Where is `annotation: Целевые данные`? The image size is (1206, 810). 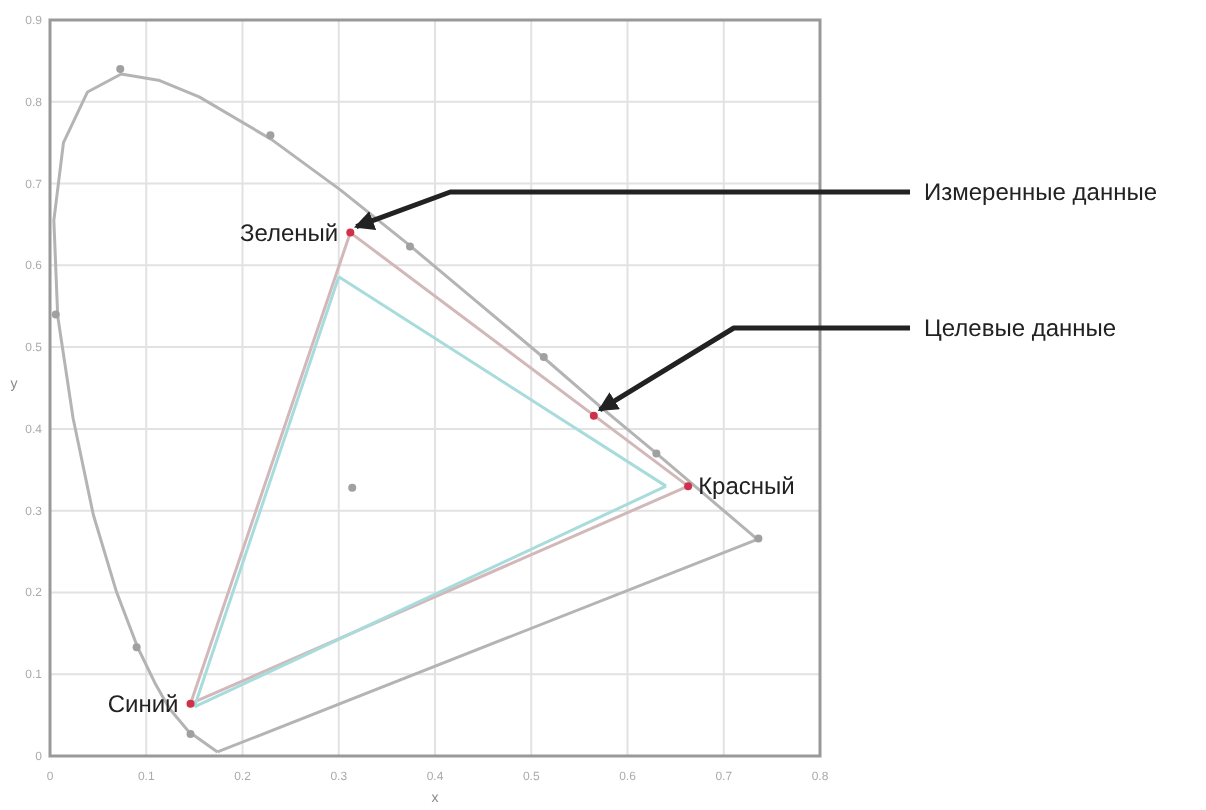 annotation: Целевые данные is located at coordinates (1020, 328).